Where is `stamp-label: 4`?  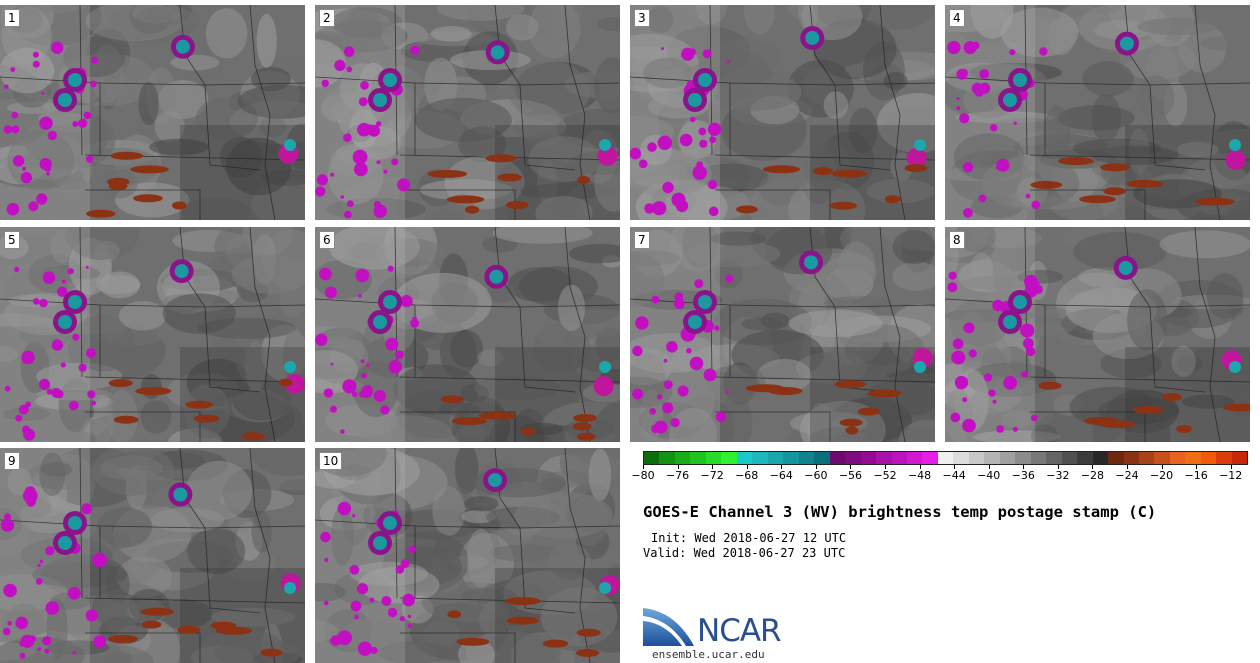 stamp-label: 4 is located at coordinates (957, 18).